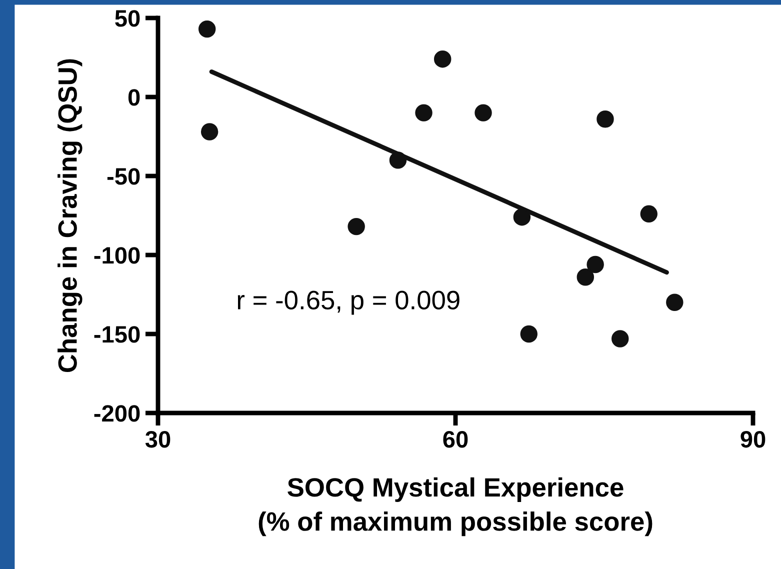  Describe the element at coordinates (134, 97) in the screenshot. I see `y-tick-label: 0` at that location.